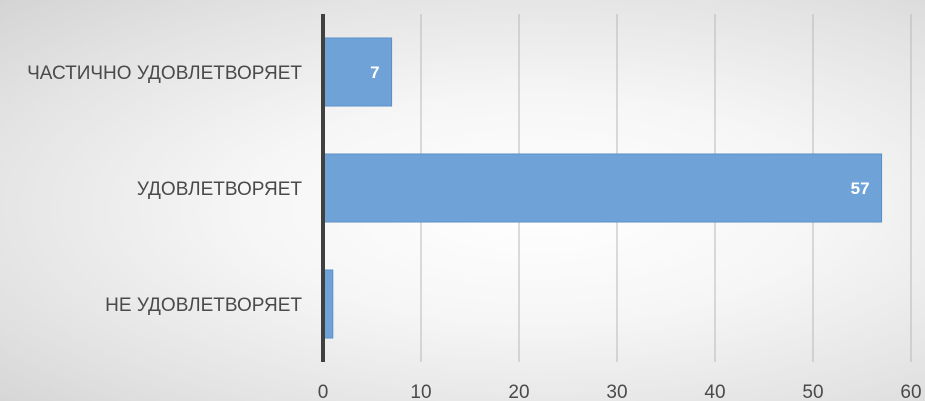  What do you see at coordinates (203, 305) in the screenshot?
I see `category-label-3: НЕ УДОВЛЕТВОРЯЕТ` at bounding box center [203, 305].